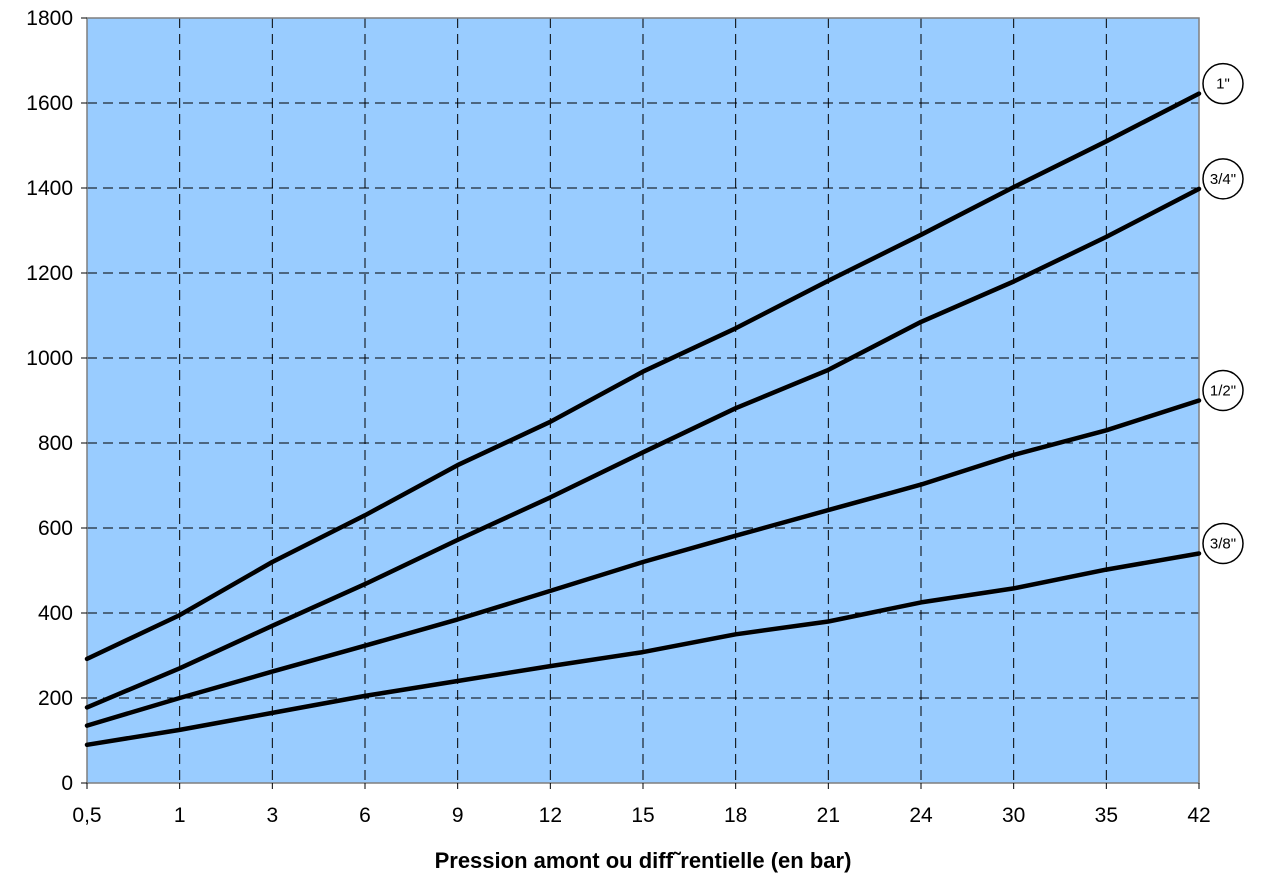 The image size is (1262, 881). Describe the element at coordinates (365, 815) in the screenshot. I see `x-tick-label: 6` at that location.